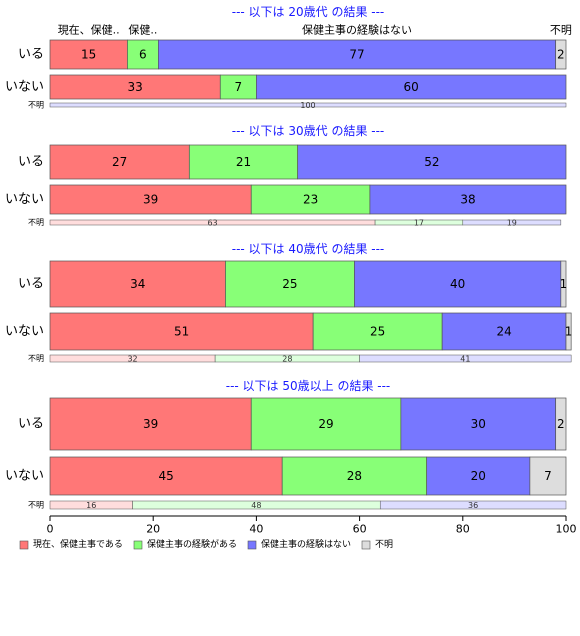 The height and width of the screenshot is (636, 580). What do you see at coordinates (306, 544) in the screenshot?
I see `legend-label: 保健主事の経験はない` at bounding box center [306, 544].